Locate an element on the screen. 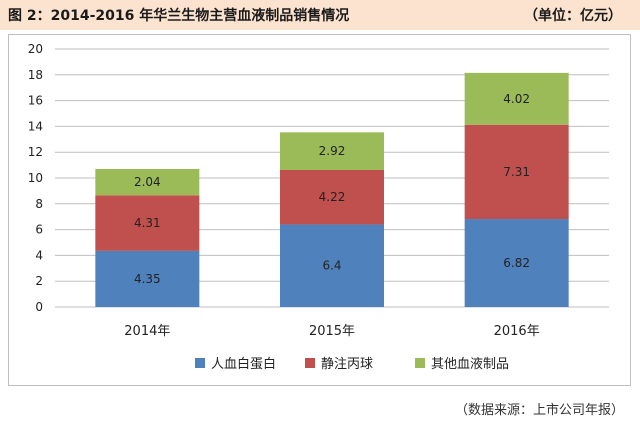  data-label: 7.31 is located at coordinates (516, 172).